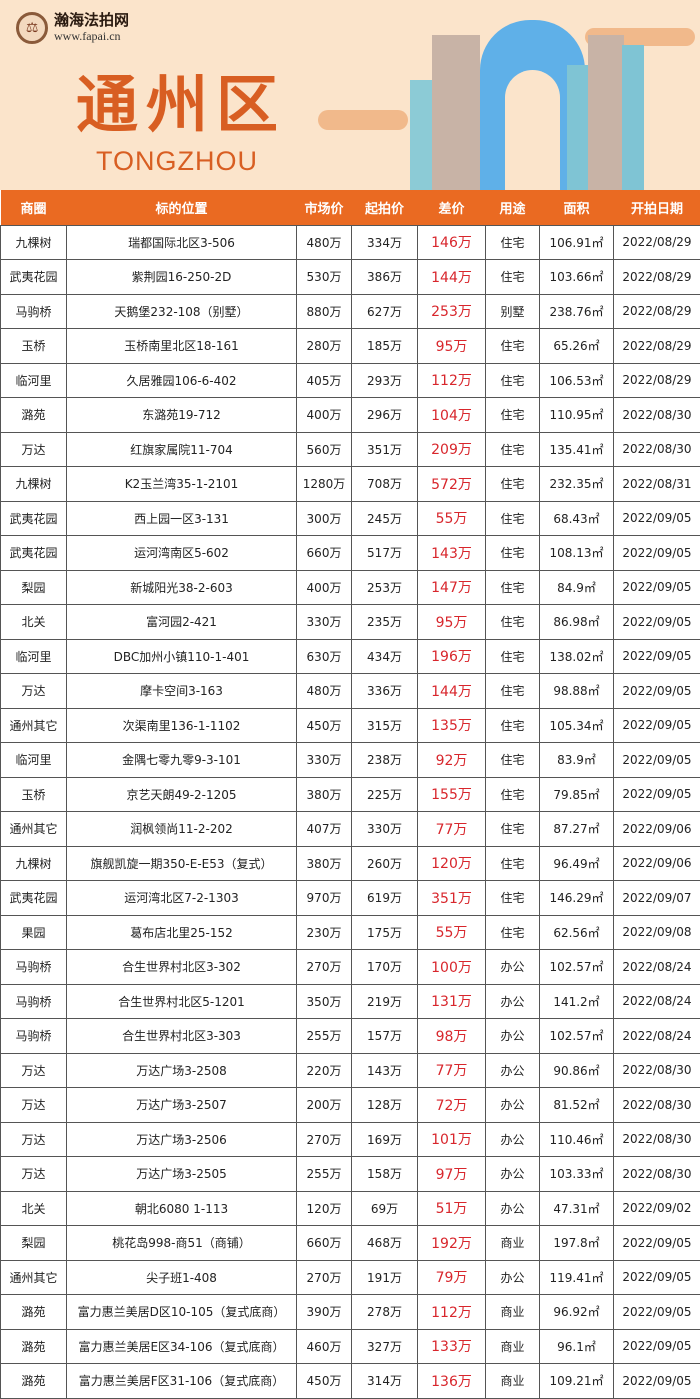  I want to click on cell-location: 金隅七零九零9-3-101, so click(182, 760).